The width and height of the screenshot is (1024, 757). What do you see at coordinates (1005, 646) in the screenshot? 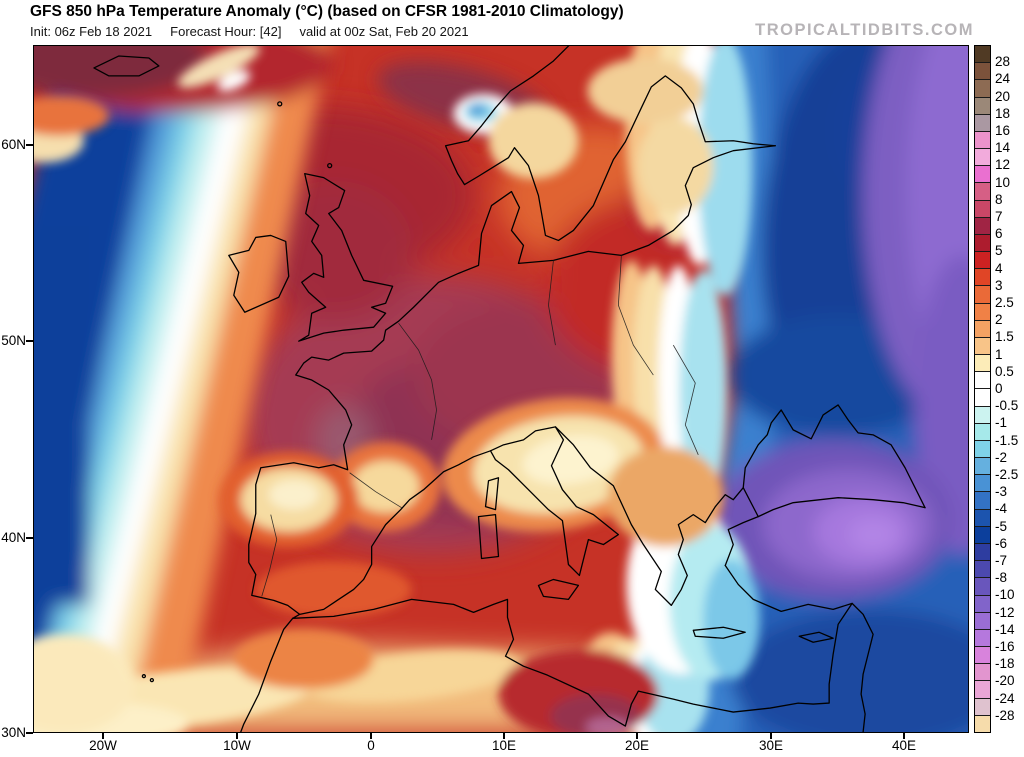
I see `colorbar-label: -16` at bounding box center [1005, 646].